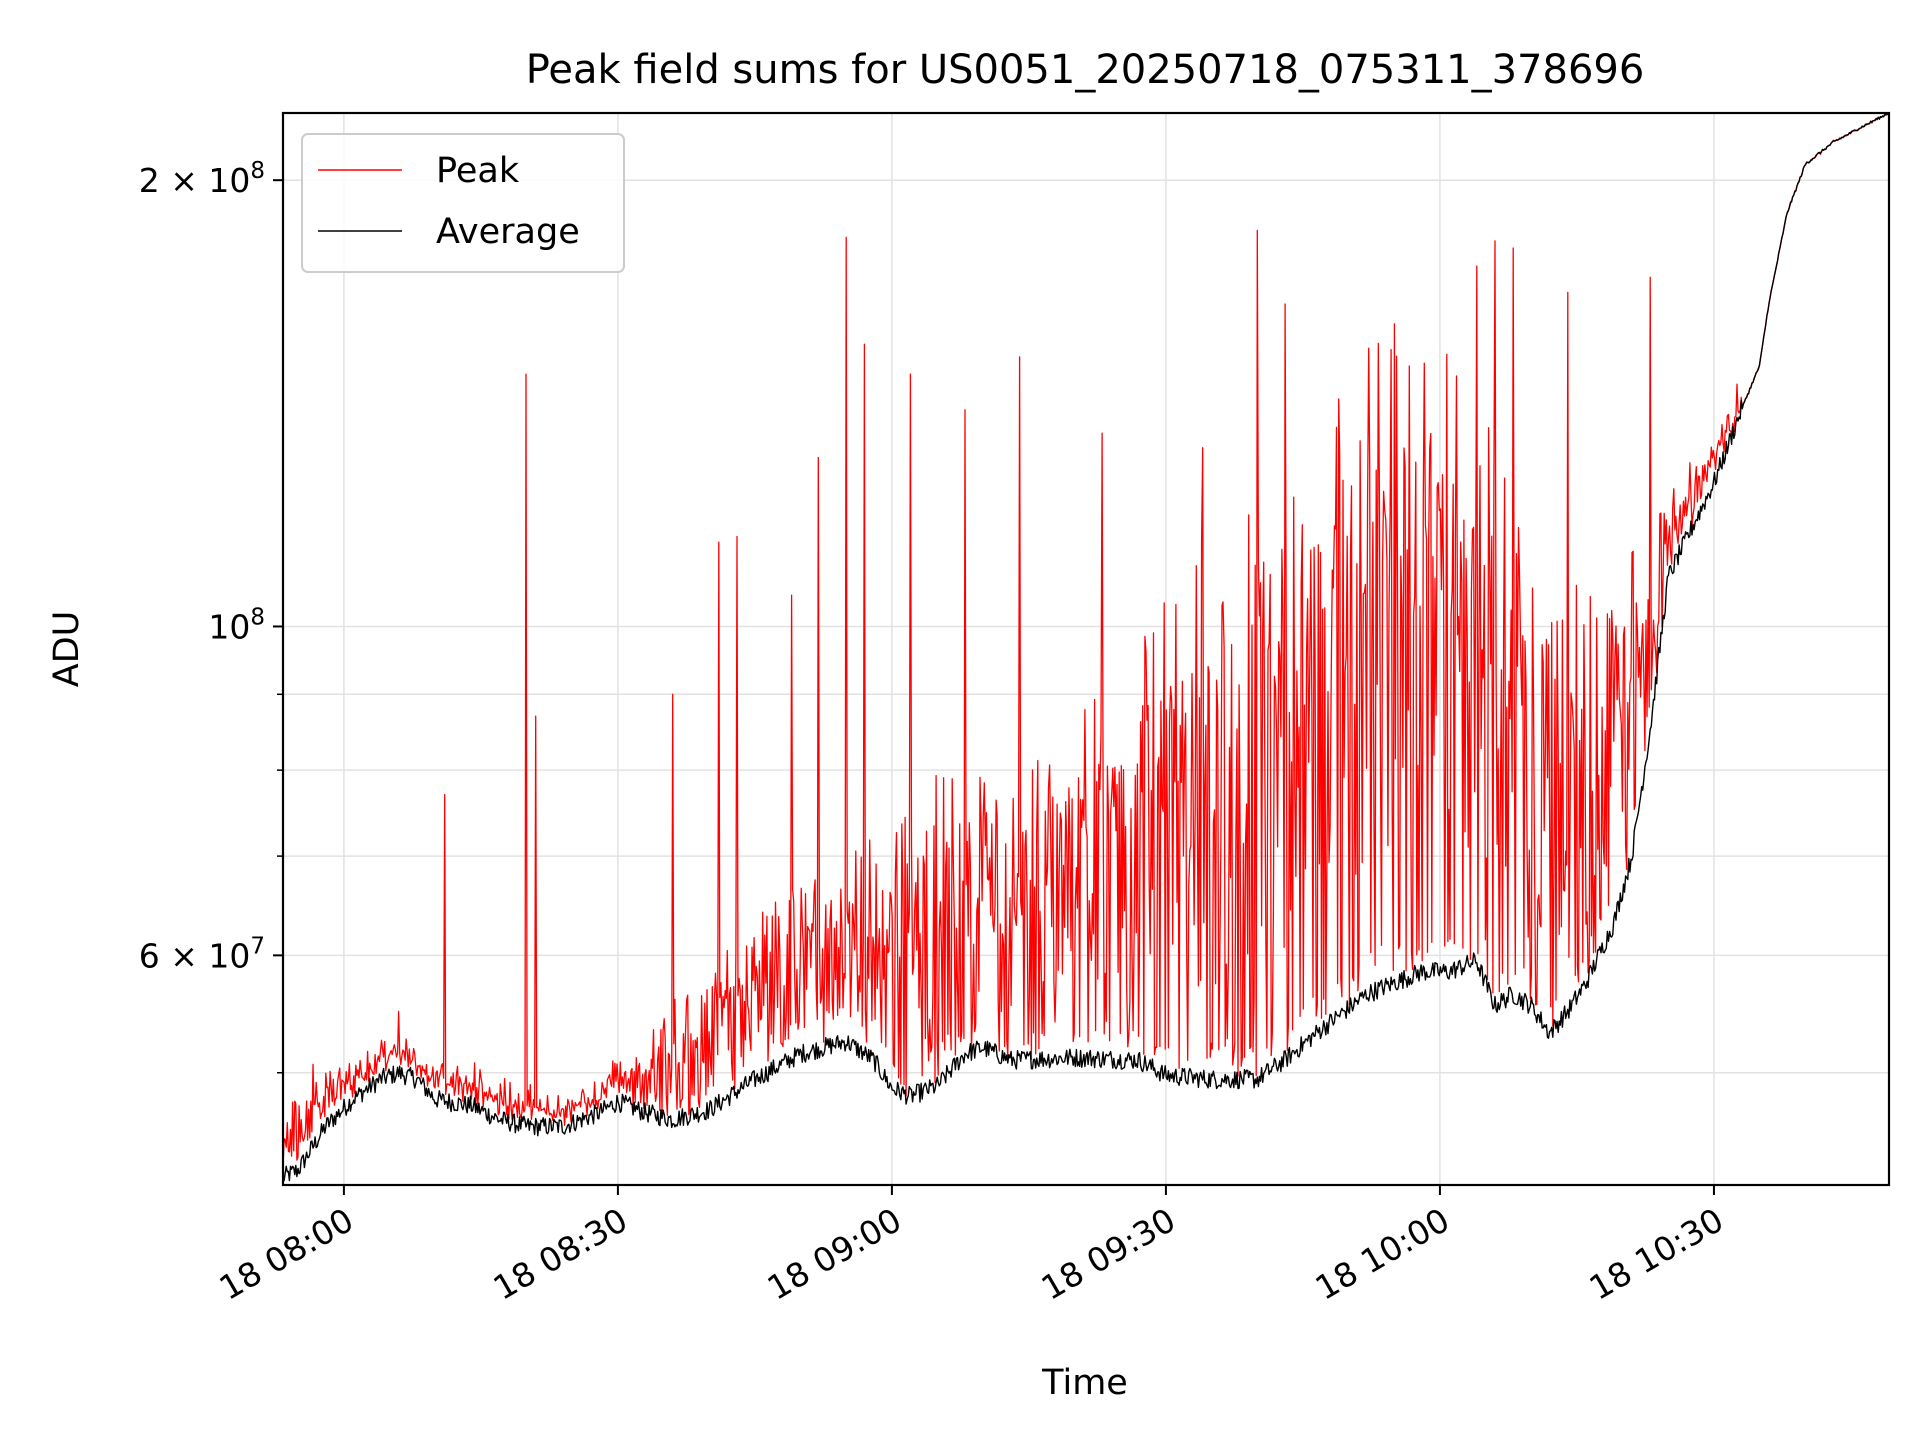 Image resolution: width=1920 pixels, height=1440 pixels. I want to click on y-axis-label: ADU, so click(67, 649).